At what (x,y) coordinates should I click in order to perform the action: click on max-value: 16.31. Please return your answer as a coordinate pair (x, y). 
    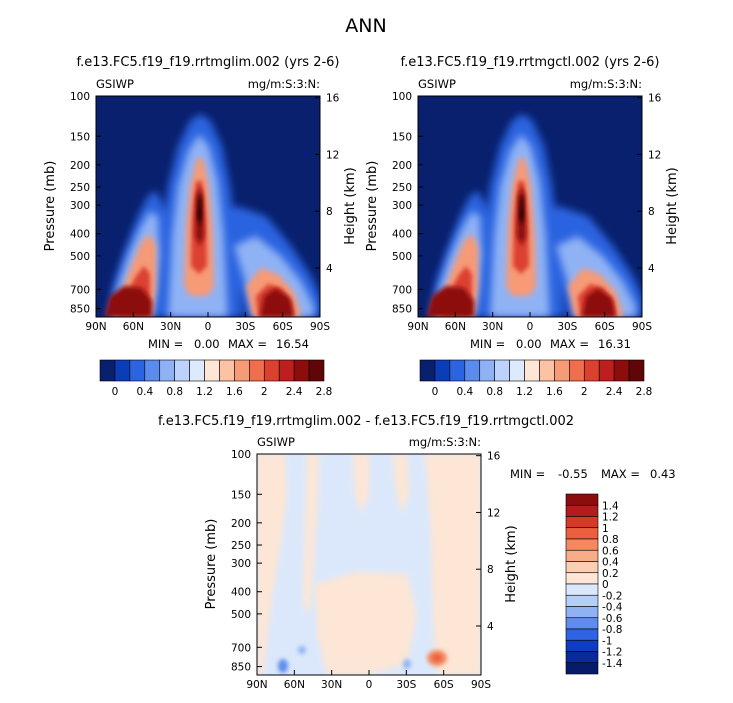
    Looking at the image, I should click on (614, 344).